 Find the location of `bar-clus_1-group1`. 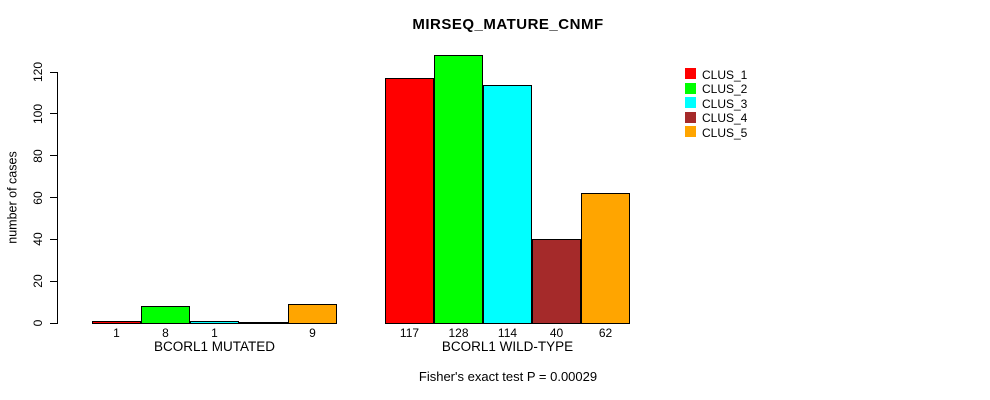

bar-clus_1-group1 is located at coordinates (116, 322).